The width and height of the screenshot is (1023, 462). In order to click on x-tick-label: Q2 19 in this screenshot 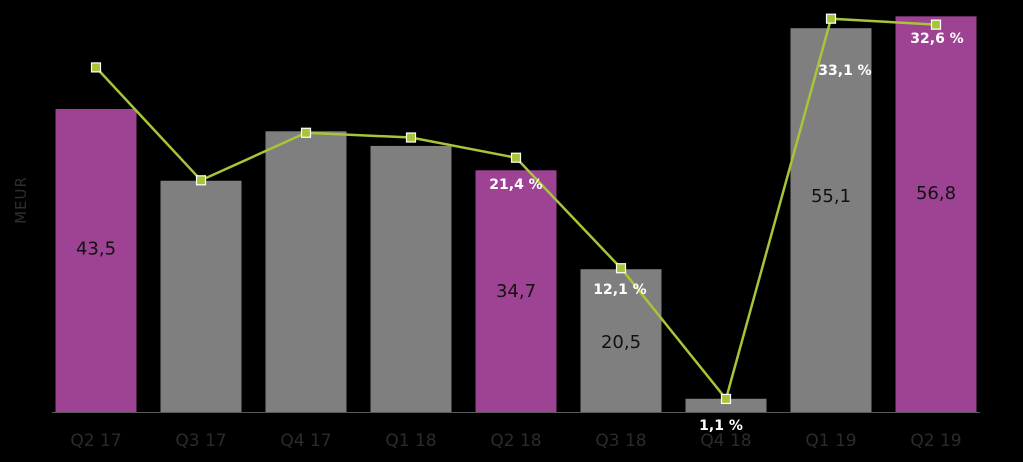, I will do `click(935, 441)`.